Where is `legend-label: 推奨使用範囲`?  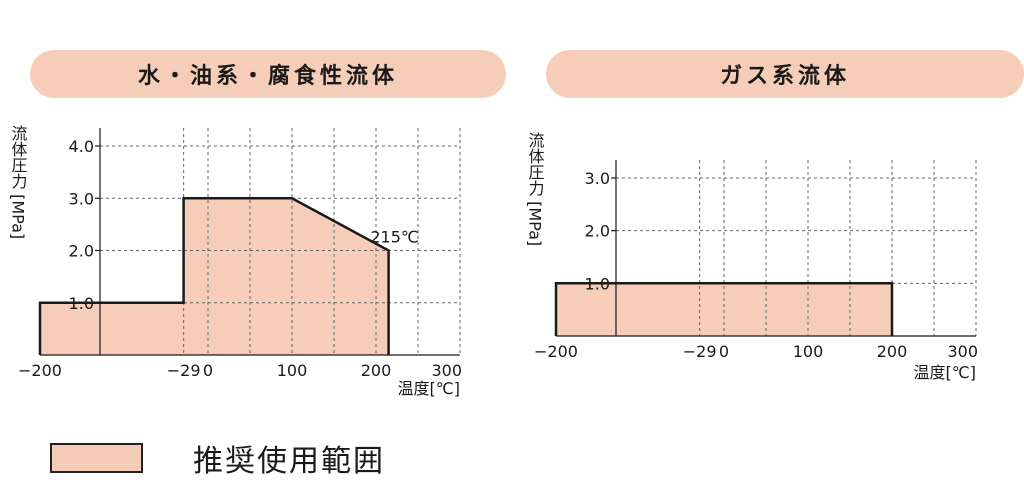
legend-label: 推奨使用範囲 is located at coordinates (289, 461).